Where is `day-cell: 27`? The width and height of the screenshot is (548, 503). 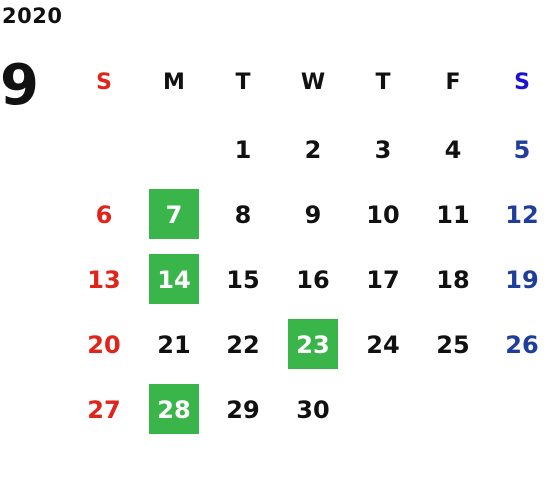 day-cell: 27 is located at coordinates (104, 409).